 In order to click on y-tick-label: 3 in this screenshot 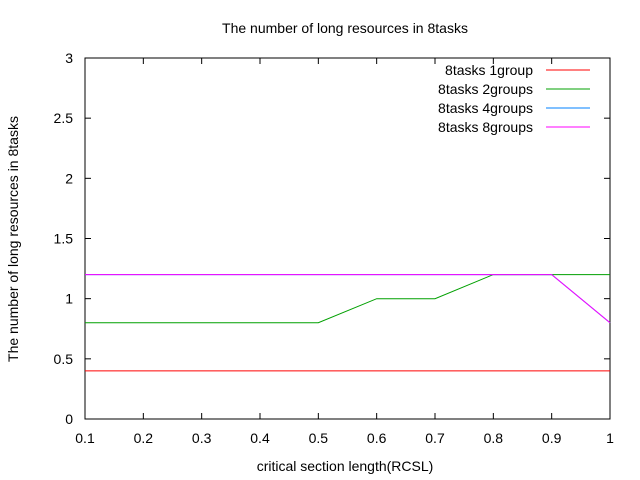, I will do `click(69, 58)`.